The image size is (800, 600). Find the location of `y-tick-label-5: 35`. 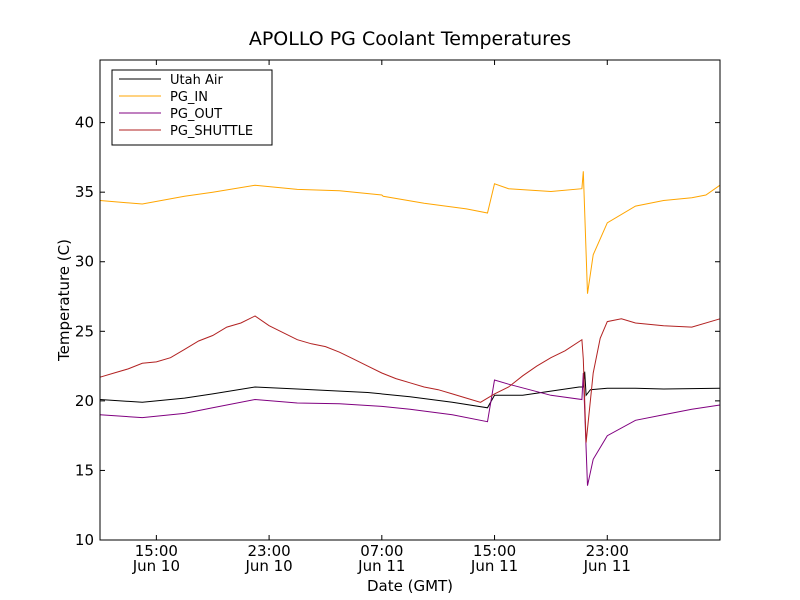

y-tick-label-5: 35 is located at coordinates (84, 192).